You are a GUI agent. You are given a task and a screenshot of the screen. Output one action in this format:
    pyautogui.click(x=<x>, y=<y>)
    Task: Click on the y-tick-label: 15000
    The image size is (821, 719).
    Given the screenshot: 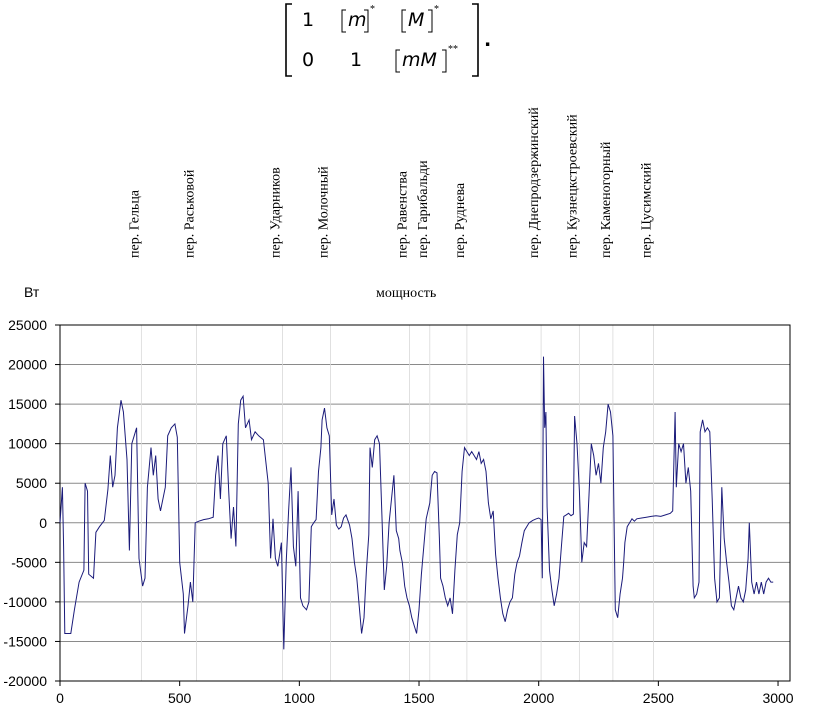 What is the action you would take?
    pyautogui.click(x=27, y=404)
    